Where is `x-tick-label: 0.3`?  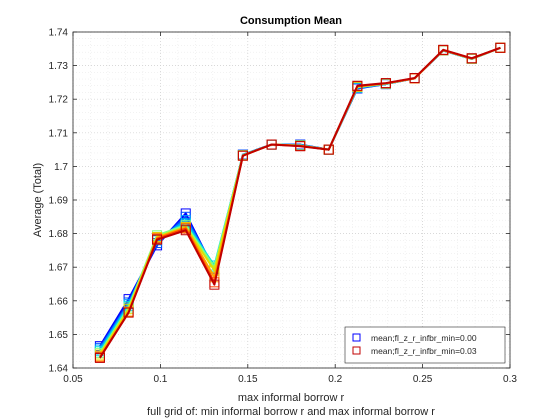 x-tick-label: 0.3 is located at coordinates (510, 379).